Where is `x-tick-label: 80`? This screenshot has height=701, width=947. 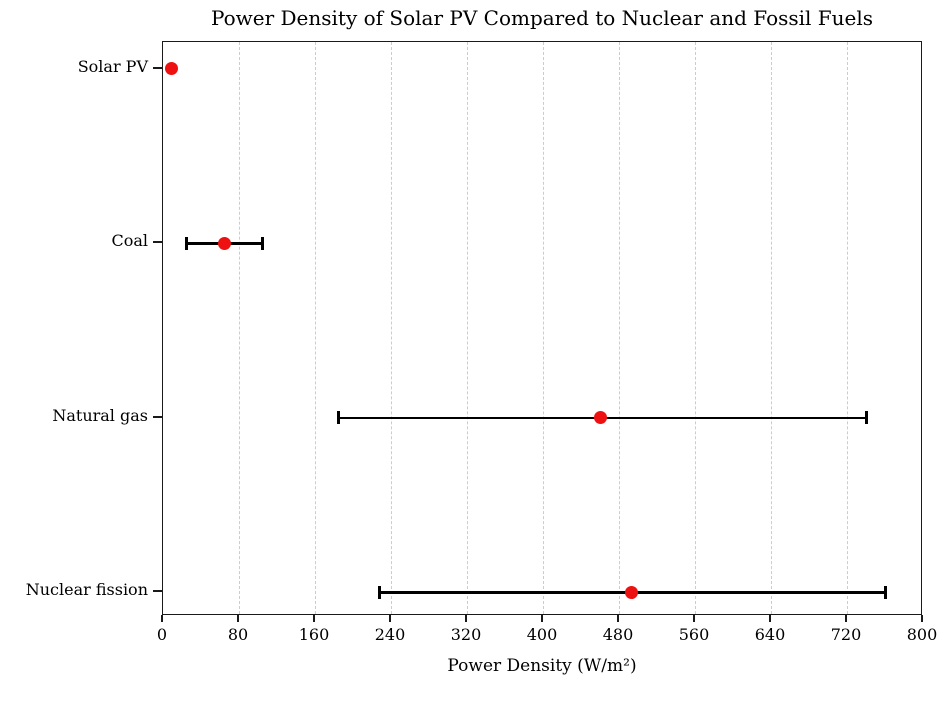 x-tick-label: 80 is located at coordinates (238, 634).